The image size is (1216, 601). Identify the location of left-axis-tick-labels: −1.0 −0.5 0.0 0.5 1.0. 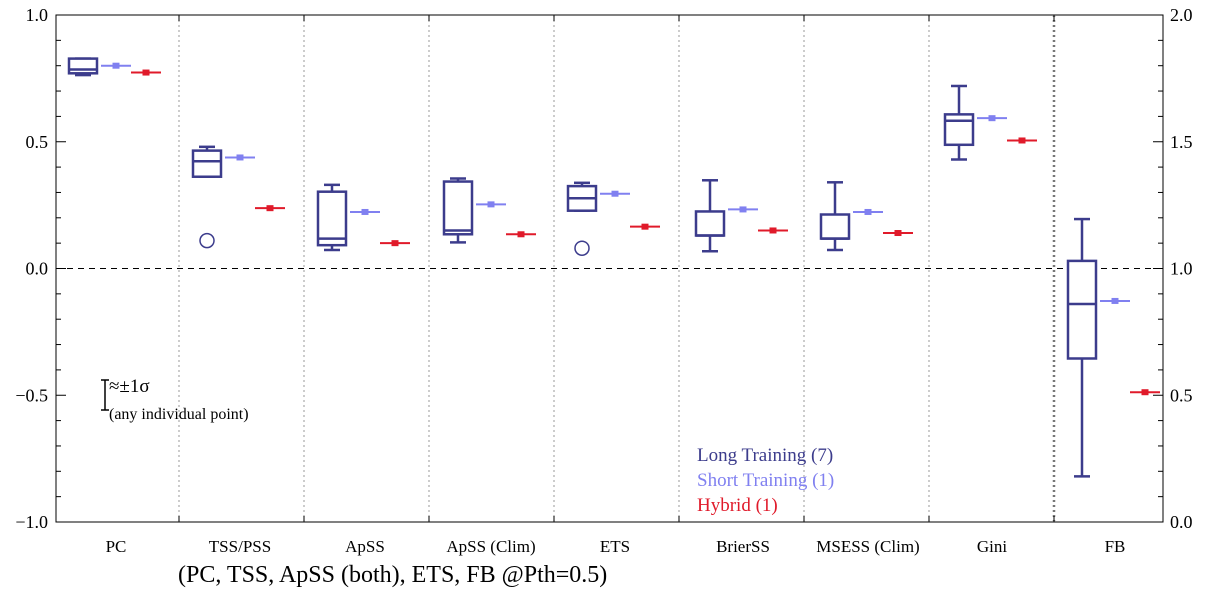
(31, 268).